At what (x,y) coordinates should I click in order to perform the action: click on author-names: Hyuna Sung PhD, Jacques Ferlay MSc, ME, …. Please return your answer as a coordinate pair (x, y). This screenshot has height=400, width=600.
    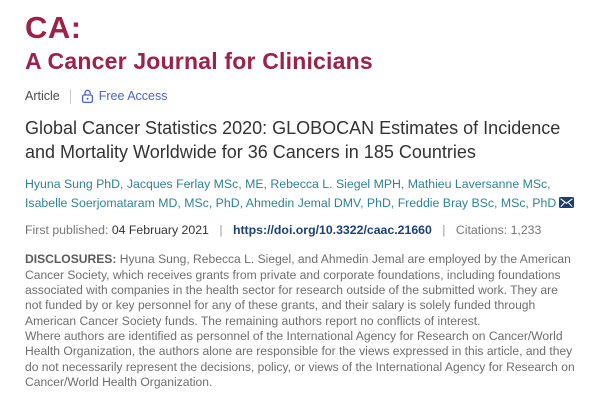
    Looking at the image, I should click on (291, 193).